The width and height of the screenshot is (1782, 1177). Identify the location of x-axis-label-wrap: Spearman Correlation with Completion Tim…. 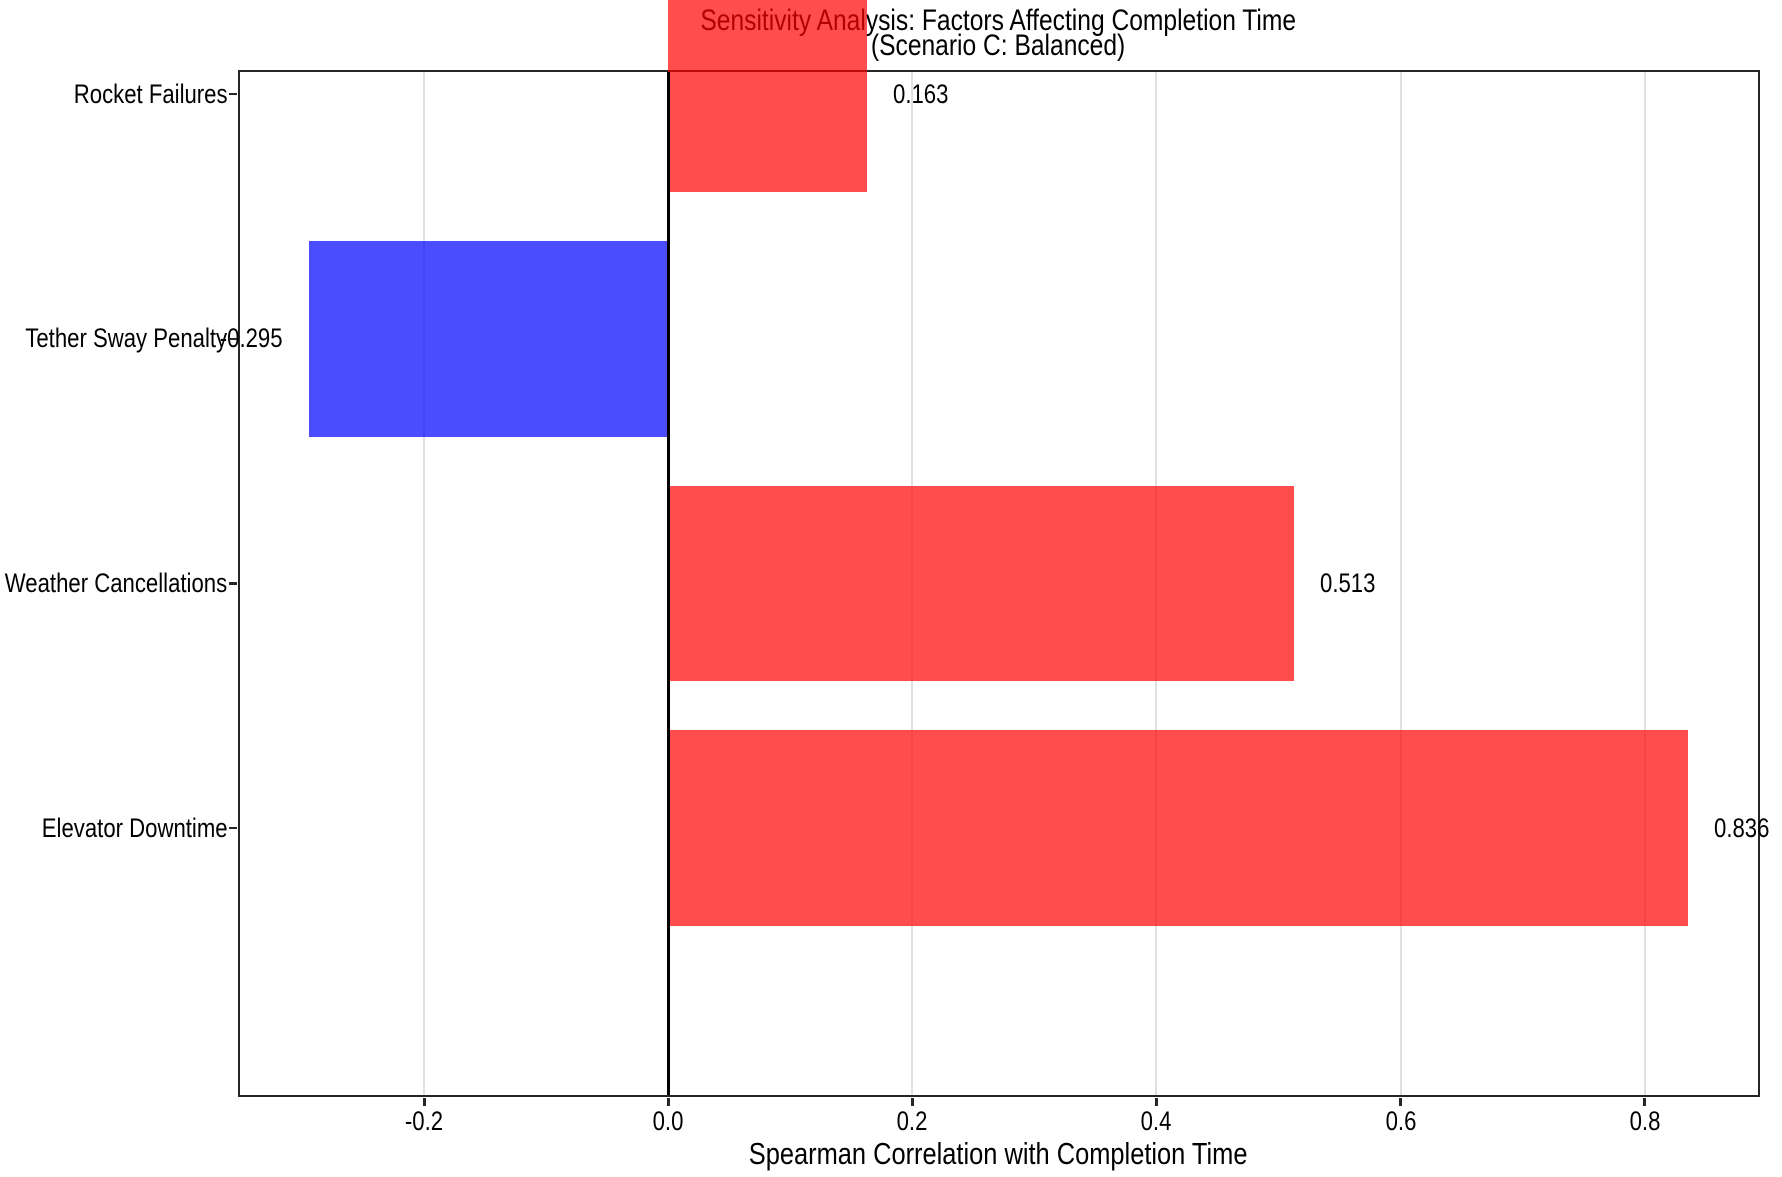
(999, 1153).